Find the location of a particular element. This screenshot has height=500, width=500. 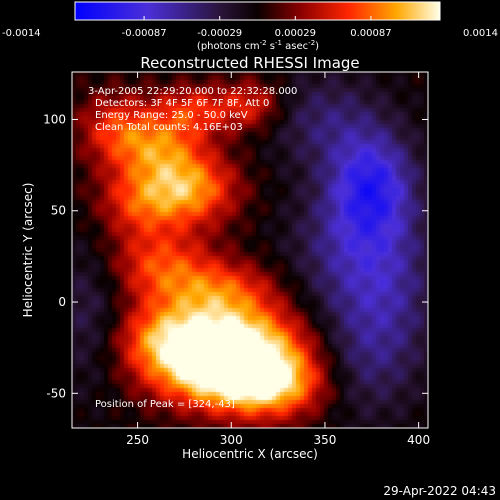

colorbar-tick-label: -0.0014 is located at coordinates (21, 33).